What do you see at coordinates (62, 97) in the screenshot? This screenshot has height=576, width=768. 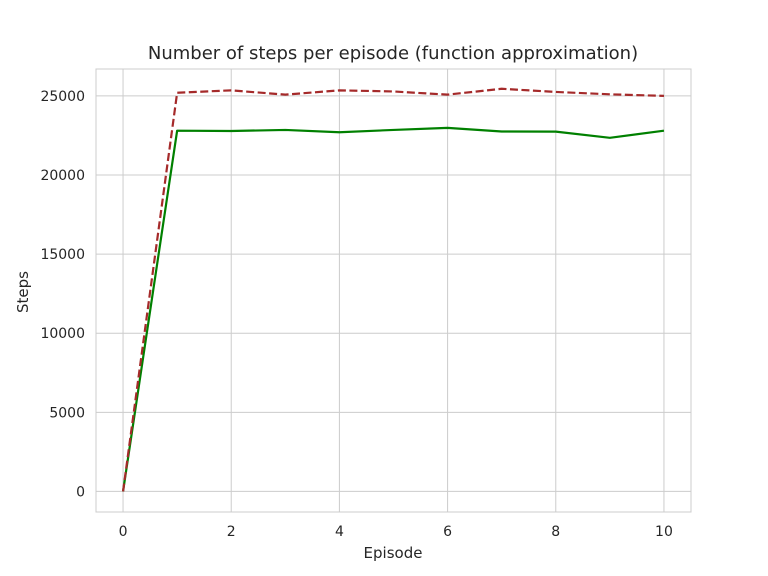 I see `y-tick-label: 25000` at bounding box center [62, 97].